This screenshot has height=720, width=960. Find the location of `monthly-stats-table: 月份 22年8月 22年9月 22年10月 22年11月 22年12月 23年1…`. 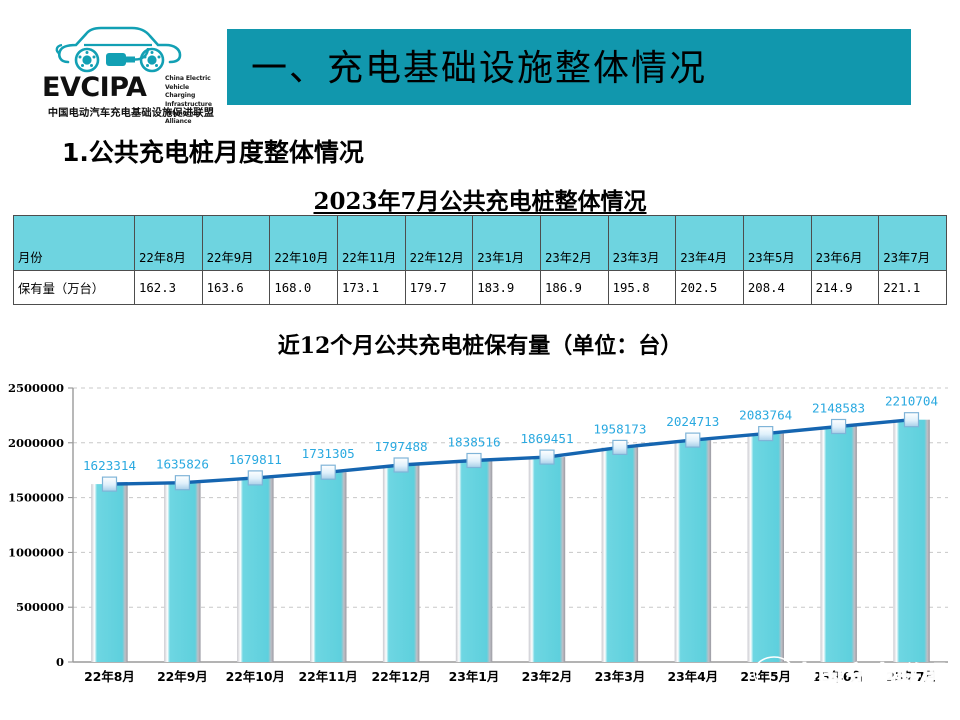

monthly-stats-table: 月份 22年8月 22年9月 22年10月 22年11月 22年12月 23年1… is located at coordinates (480, 260).